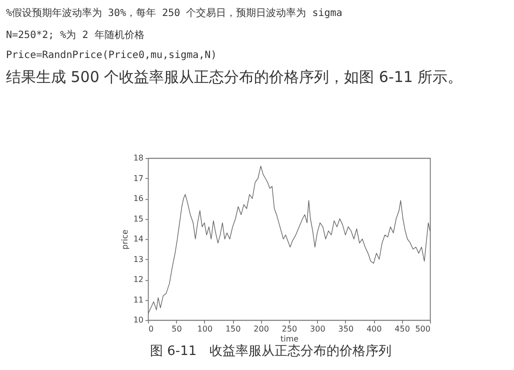  What do you see at coordinates (422, 329) in the screenshot?
I see `x-tick-label: 500` at bounding box center [422, 329].